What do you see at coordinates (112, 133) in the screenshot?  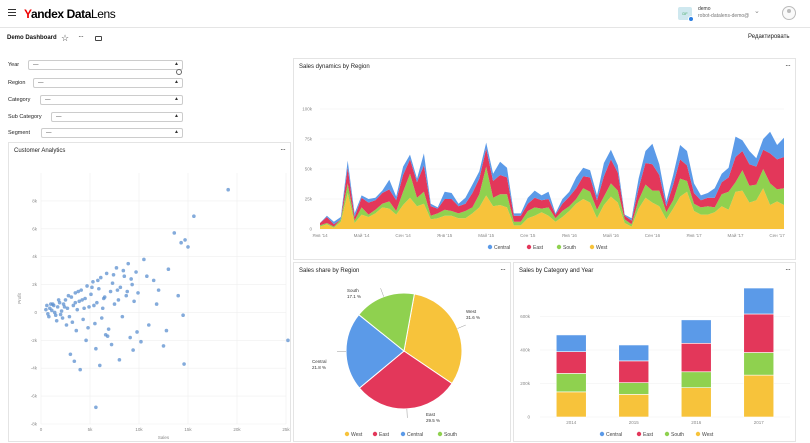 I see `segment-select: — ▲` at bounding box center [112, 133].